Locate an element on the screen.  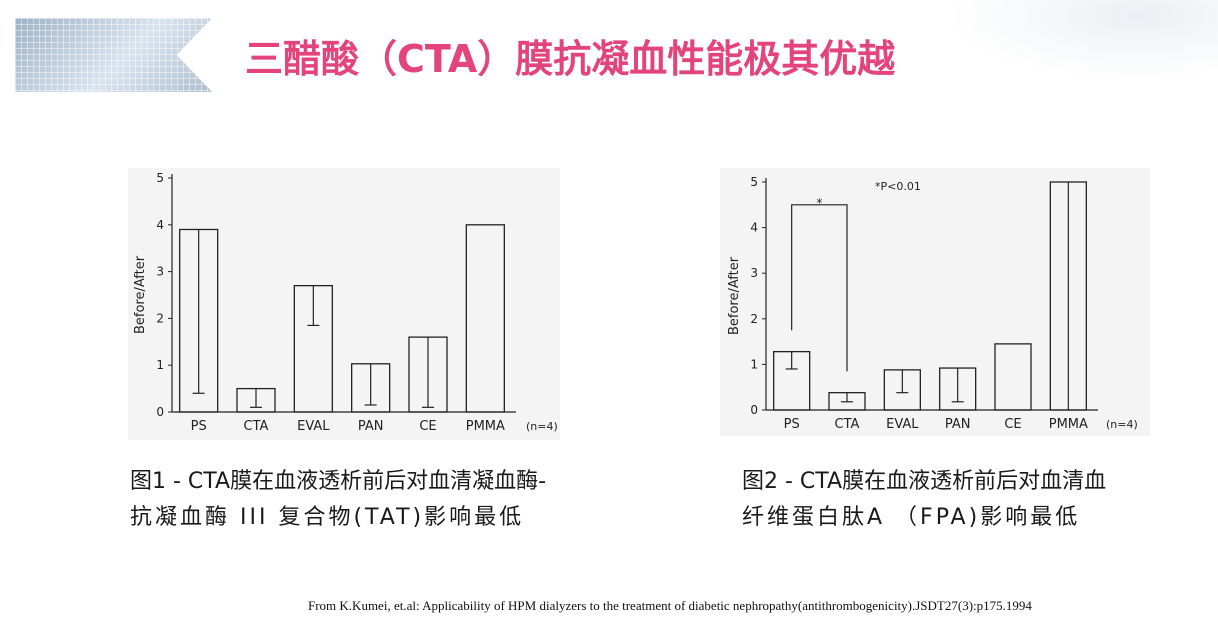
figure-1-caption-line2: 抗凝血酶 III 复合物(TAT)影响最低 is located at coordinates (327, 517).